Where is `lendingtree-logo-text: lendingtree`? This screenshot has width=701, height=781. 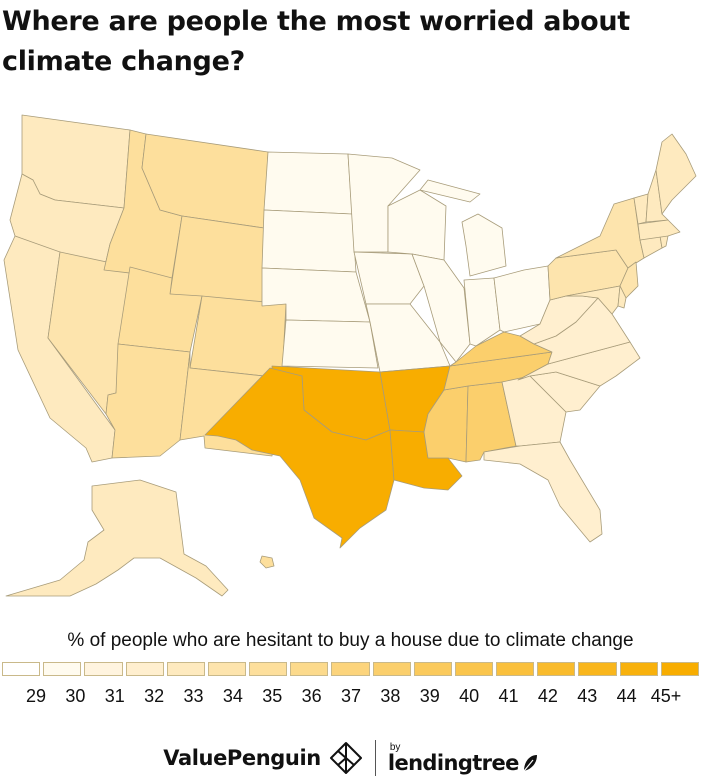 lendingtree-logo-text: lendingtree is located at coordinates (453, 762).